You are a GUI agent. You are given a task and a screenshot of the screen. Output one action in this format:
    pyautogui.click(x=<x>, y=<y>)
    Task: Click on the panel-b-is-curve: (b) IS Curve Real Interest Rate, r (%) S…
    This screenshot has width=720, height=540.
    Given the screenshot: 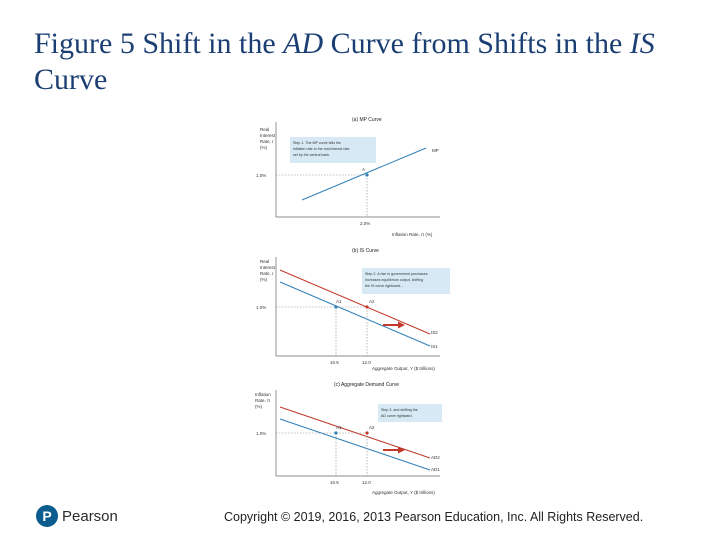 What is the action you would take?
    pyautogui.click(x=353, y=309)
    